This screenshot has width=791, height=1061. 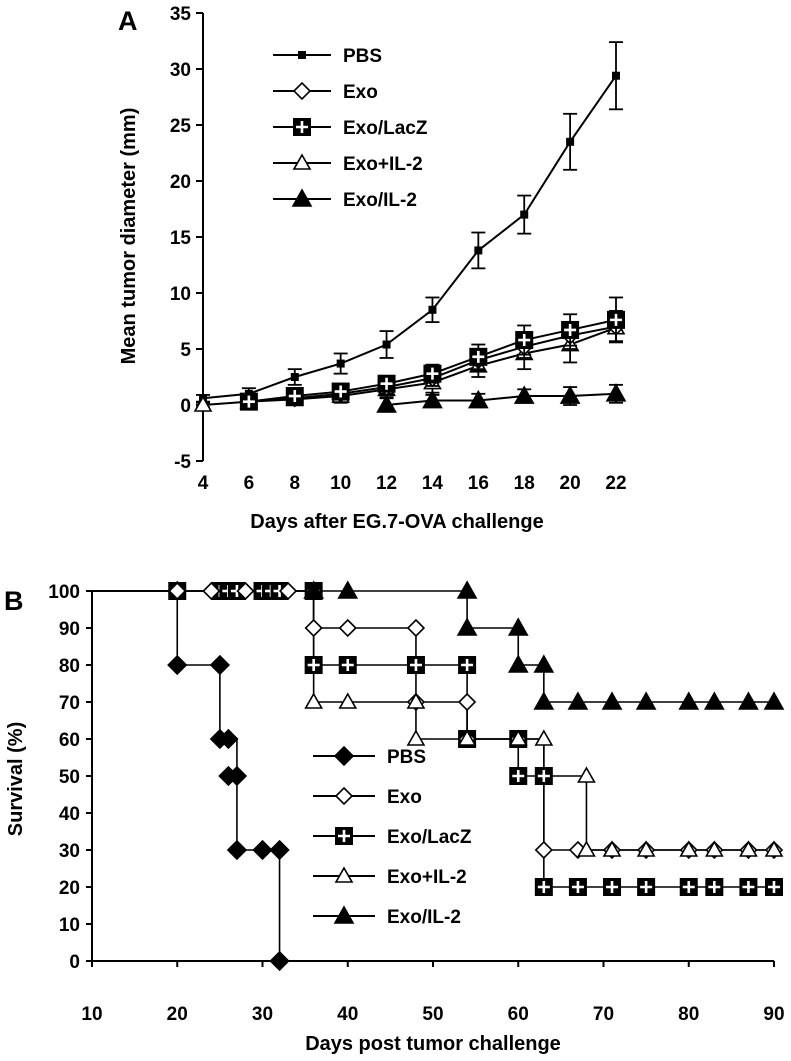 What do you see at coordinates (180, 294) in the screenshot?
I see `panel-a-y-tick-label: 10` at bounding box center [180, 294].